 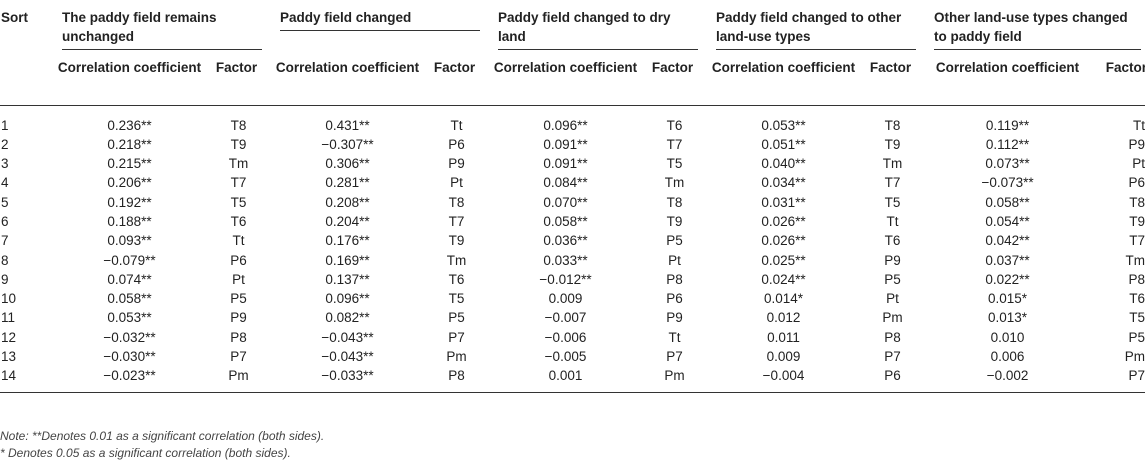 I want to click on correlation-cell: 0.053**, so click(x=783, y=125).